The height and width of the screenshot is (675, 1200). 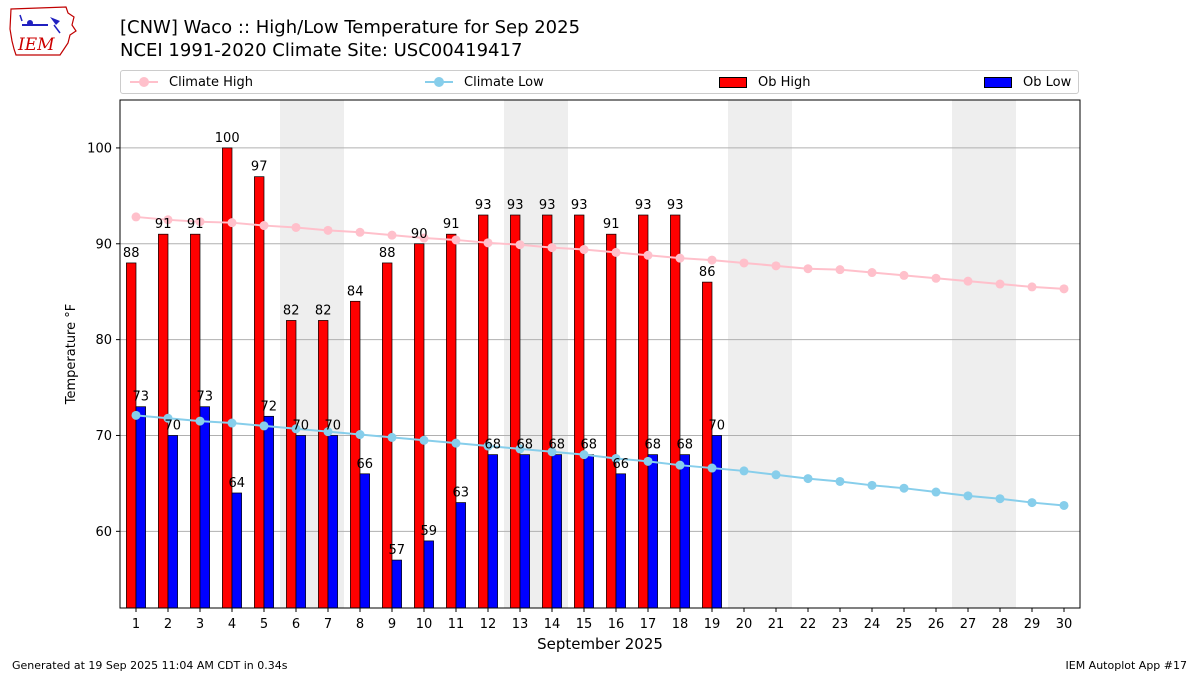 I want to click on x-tick-label: 23, so click(x=840, y=624).